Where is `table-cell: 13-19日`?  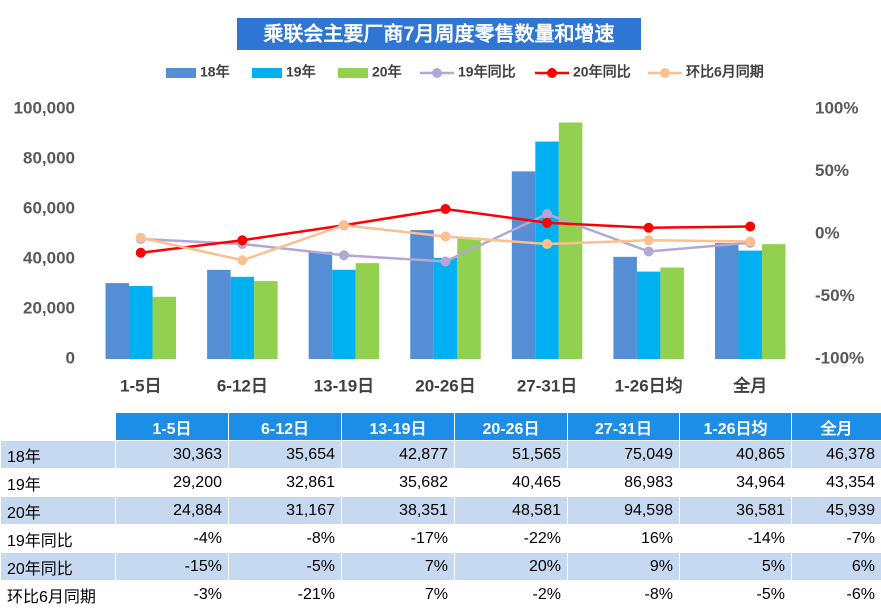 table-cell: 13-19日 is located at coordinates (398, 426).